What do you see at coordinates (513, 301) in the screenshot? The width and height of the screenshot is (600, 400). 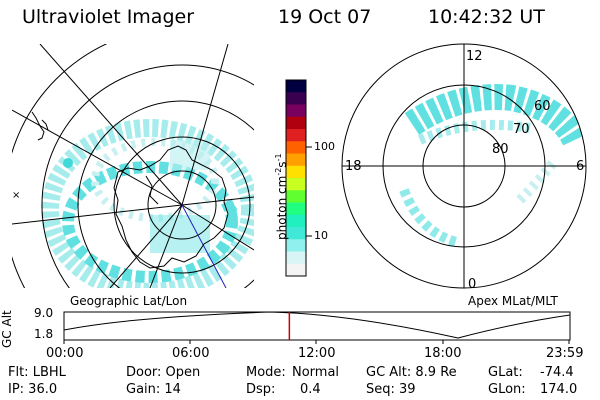 I see `right-map-caption: Apex MLat/MLT` at bounding box center [513, 301].